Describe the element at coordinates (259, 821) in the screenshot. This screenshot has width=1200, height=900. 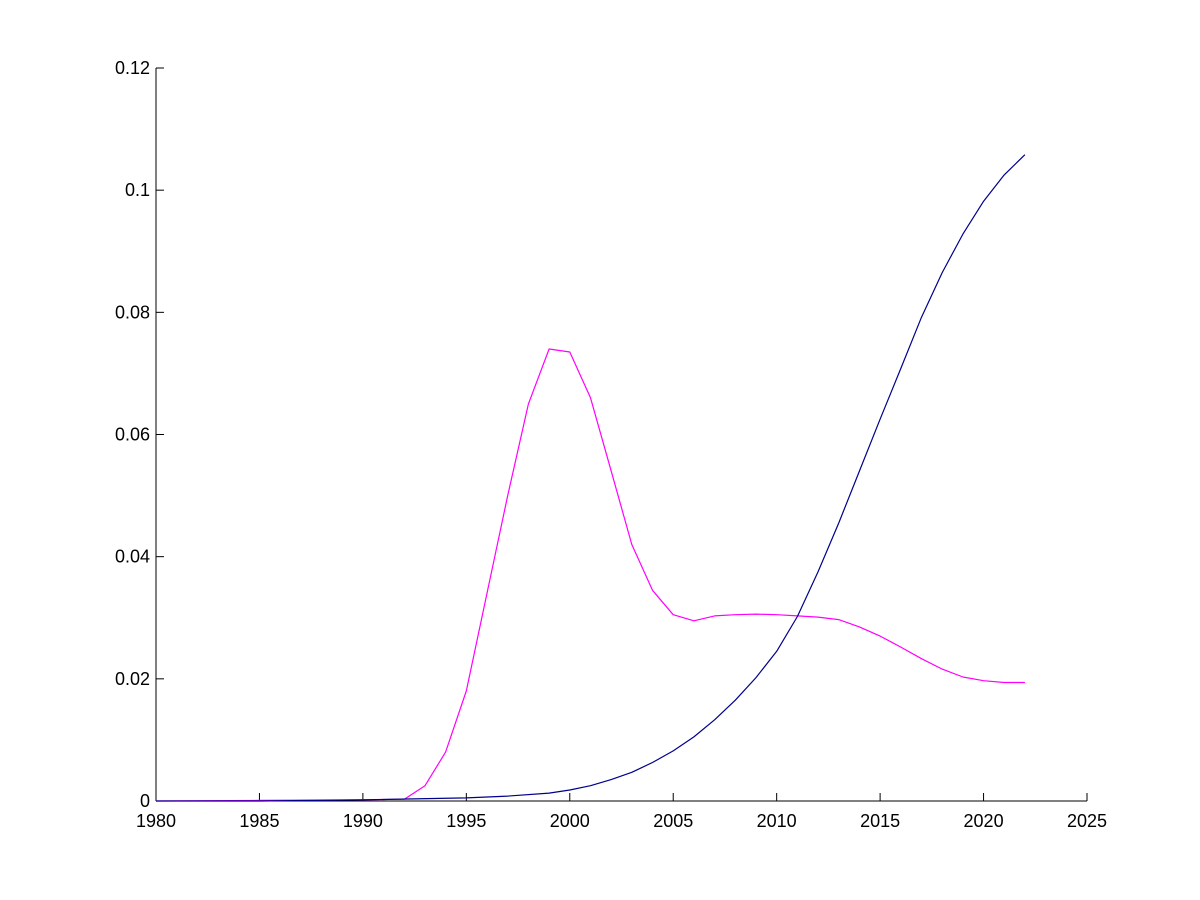
I see `x-tick-label: 1985` at that location.